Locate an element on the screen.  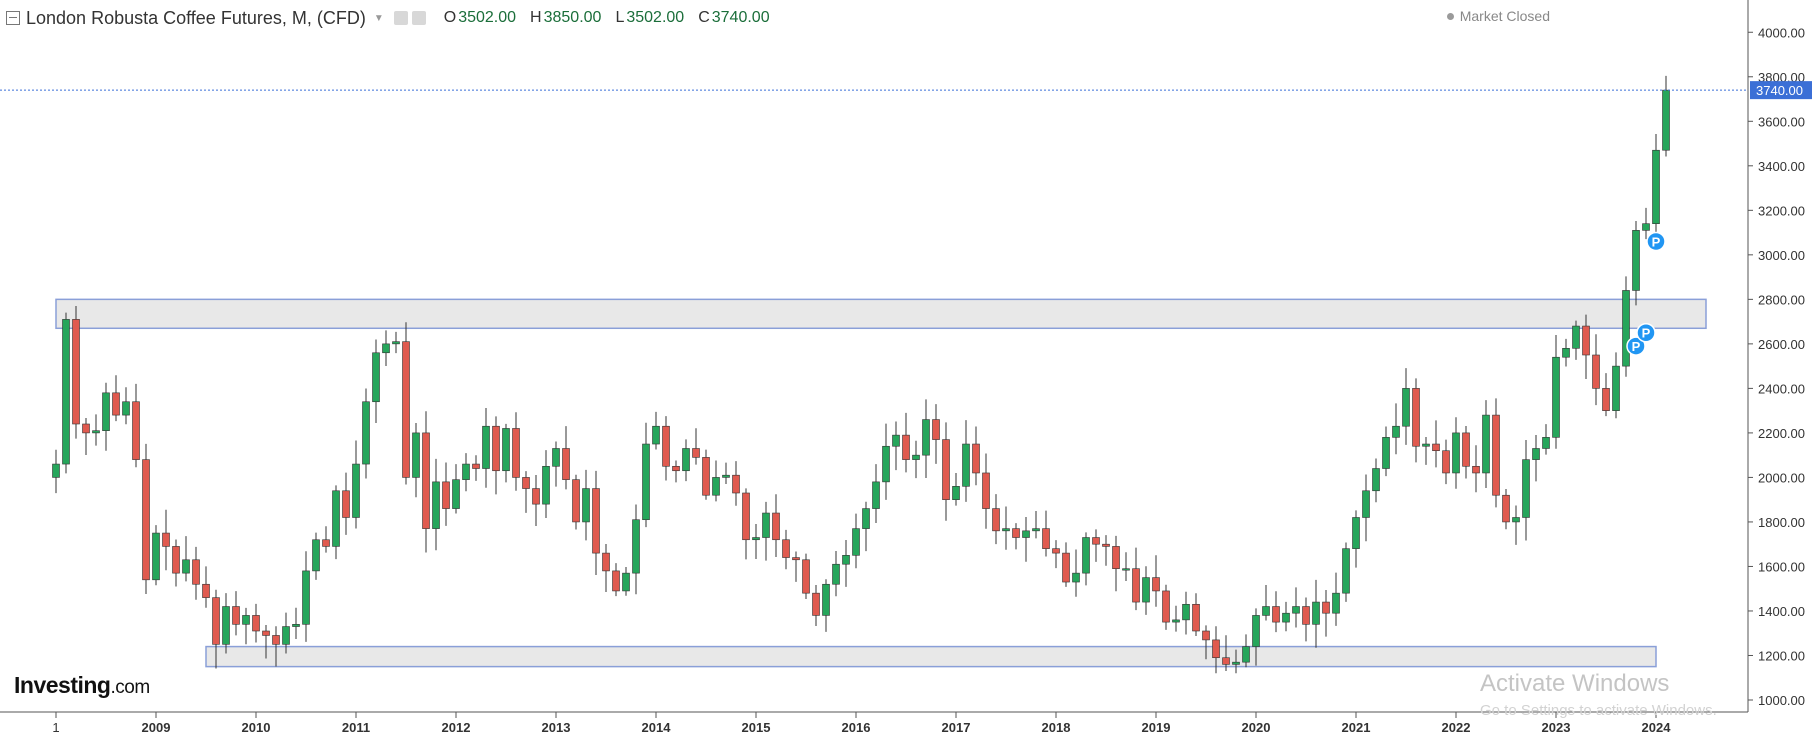
dropdown-caret-icon: ▼ is located at coordinates (378, 18).